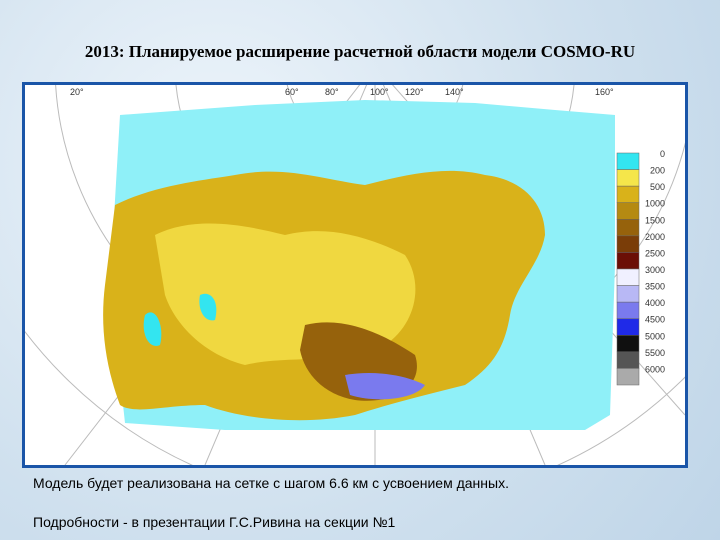 The width and height of the screenshot is (720, 540). I want to click on legend-label: 3000, so click(655, 270).